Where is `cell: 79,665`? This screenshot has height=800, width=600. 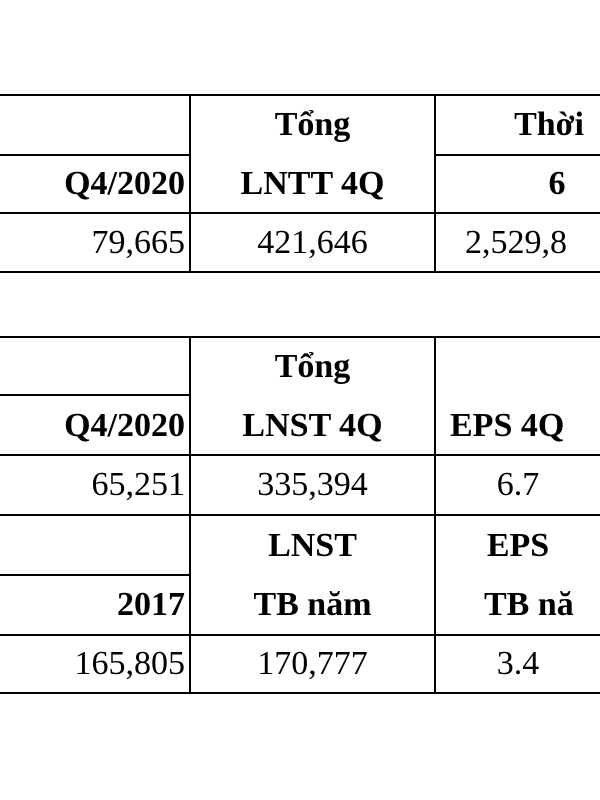 cell: 79,665 is located at coordinates (138, 242).